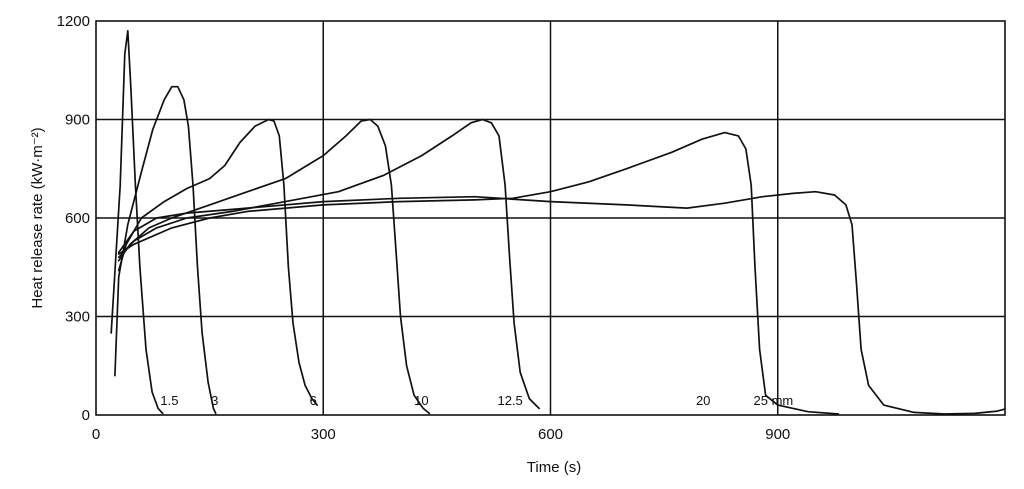 The height and width of the screenshot is (489, 1024). What do you see at coordinates (421, 400) in the screenshot?
I see `curve-label-series-4: 10` at bounding box center [421, 400].